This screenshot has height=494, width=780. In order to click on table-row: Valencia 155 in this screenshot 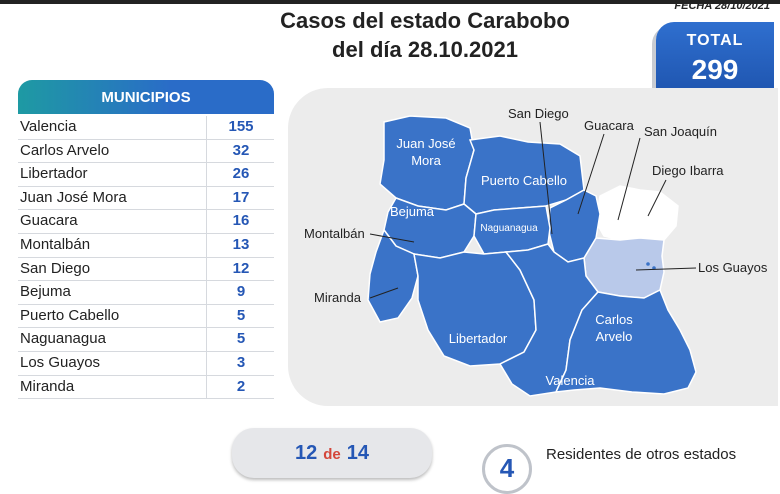, I will do `click(146, 128)`.